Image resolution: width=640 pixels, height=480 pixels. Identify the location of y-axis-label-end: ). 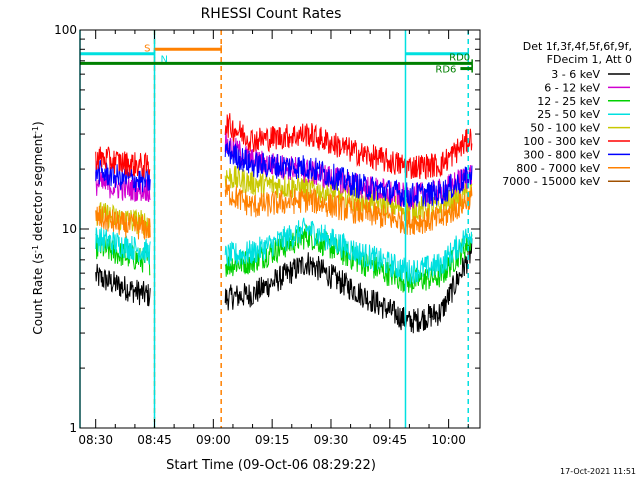
(38, 123).